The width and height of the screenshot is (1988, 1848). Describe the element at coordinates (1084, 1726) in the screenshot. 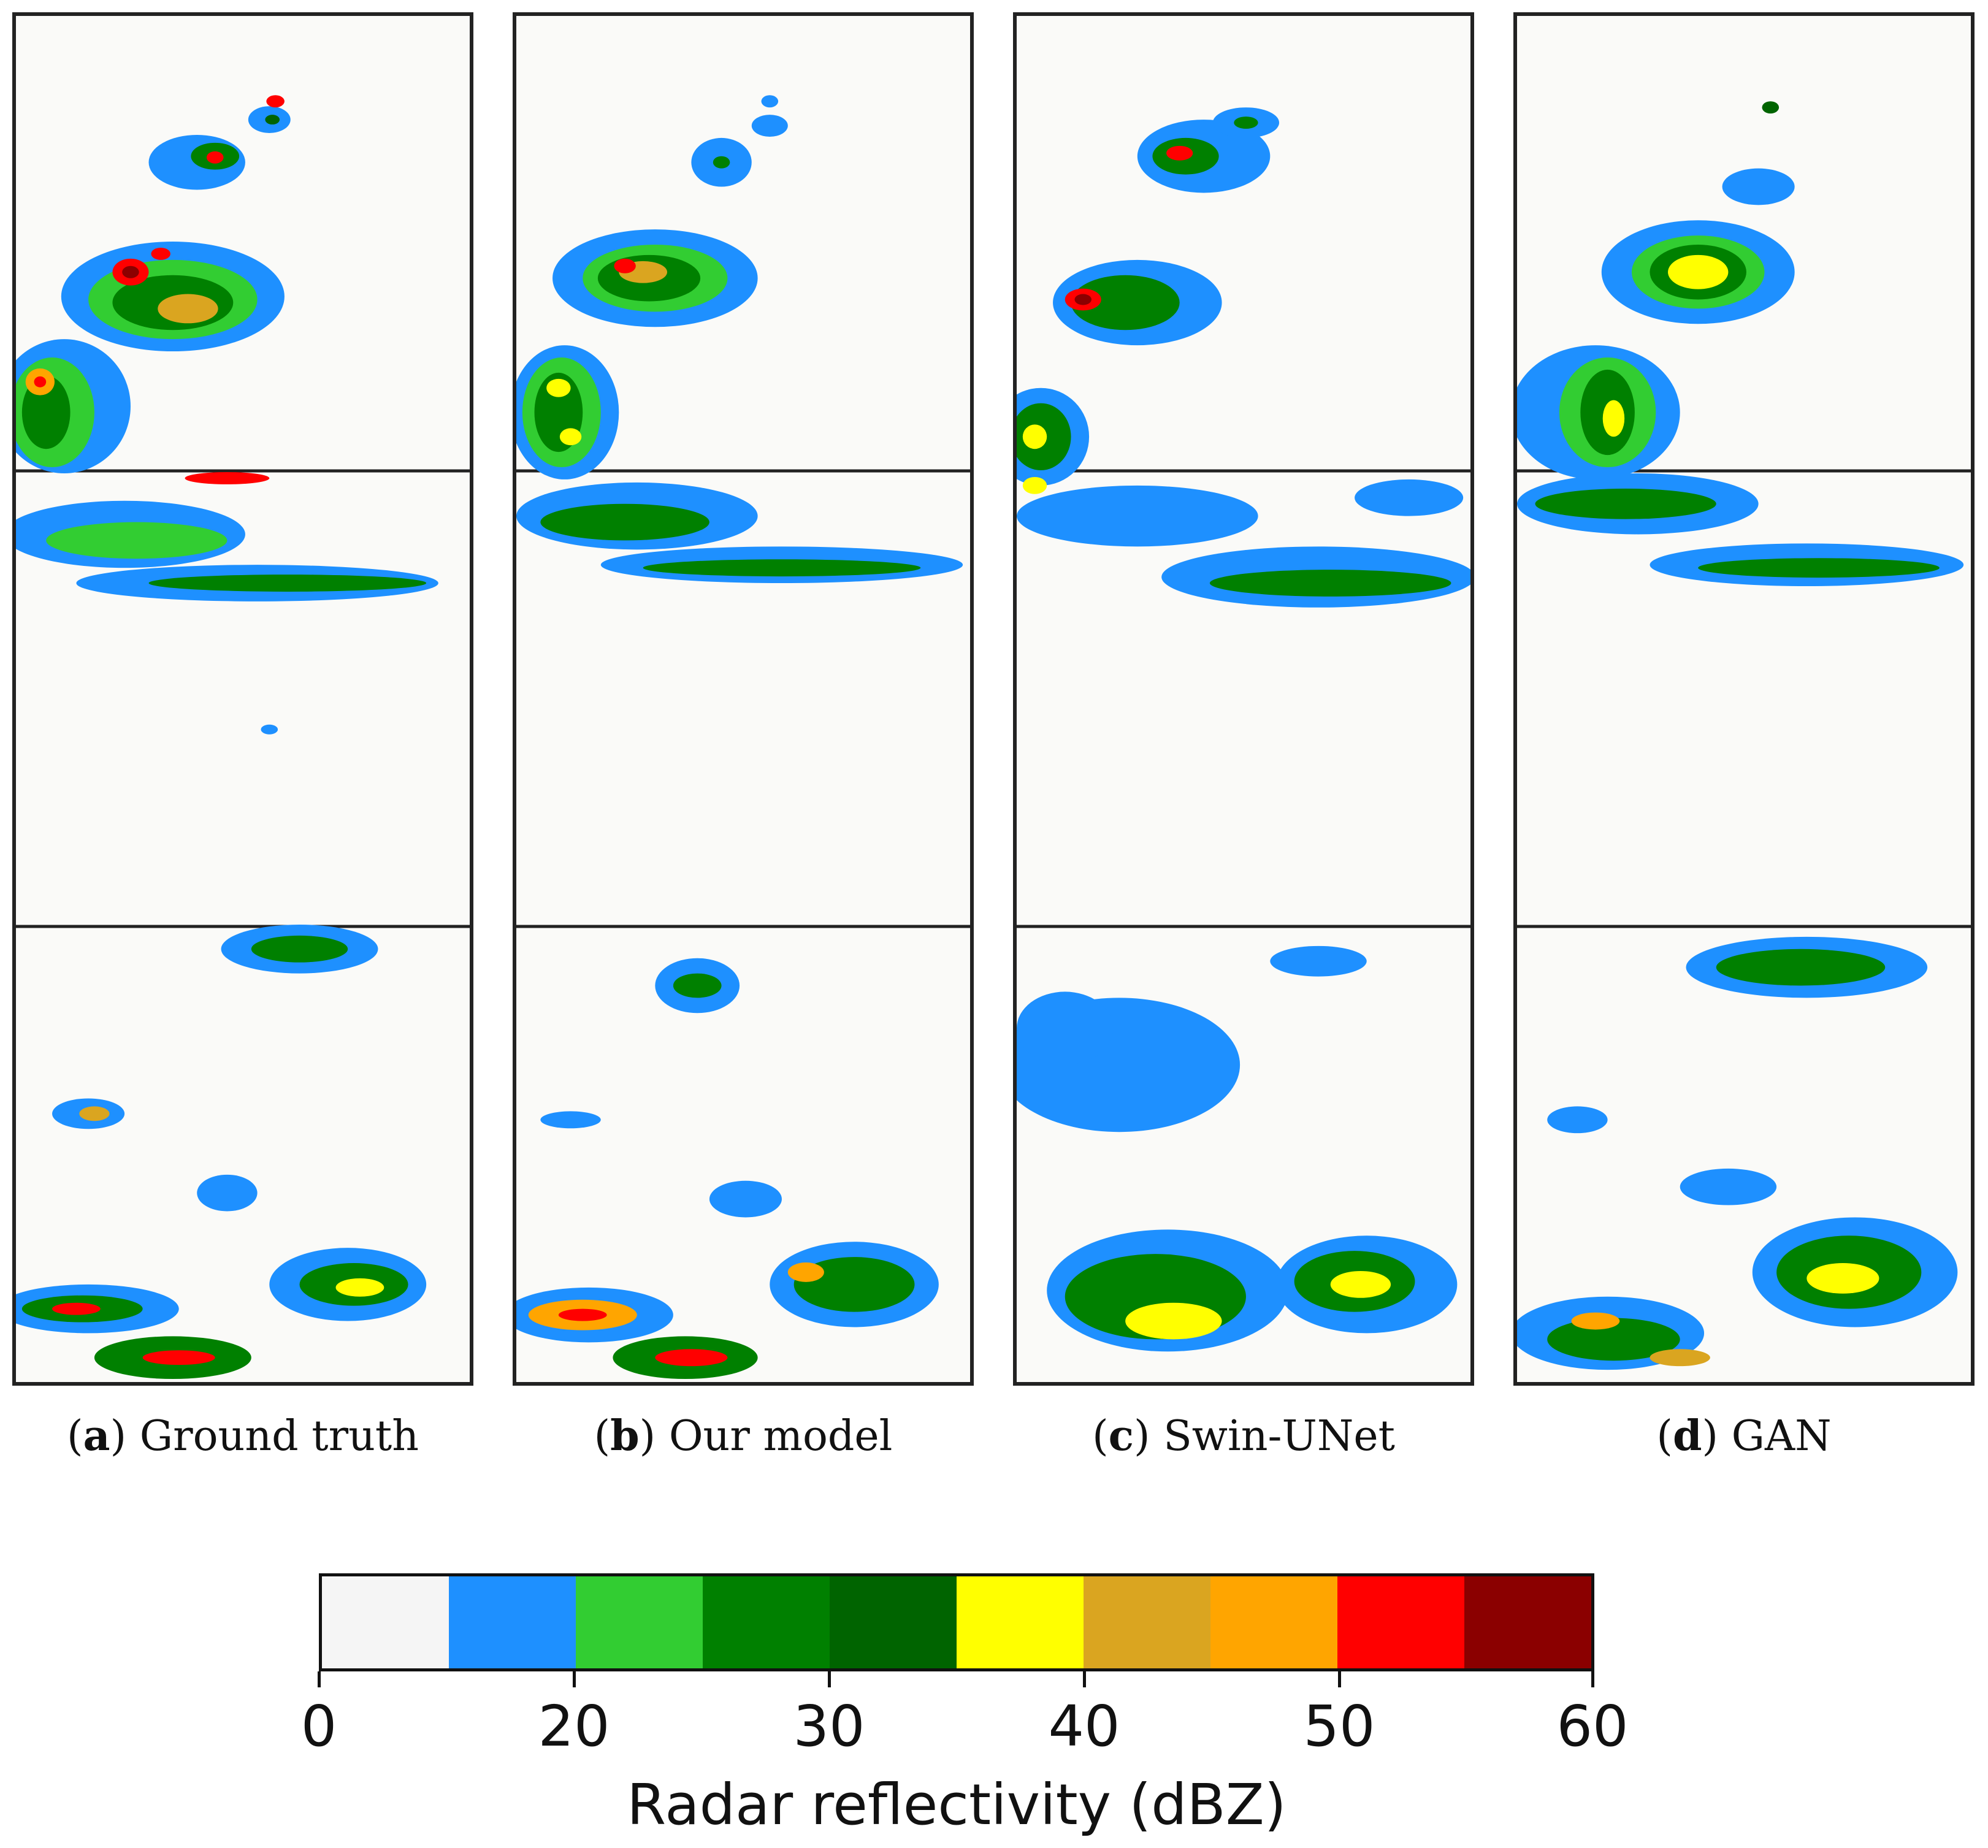

I see `colorbar-tick-label: 40` at that location.